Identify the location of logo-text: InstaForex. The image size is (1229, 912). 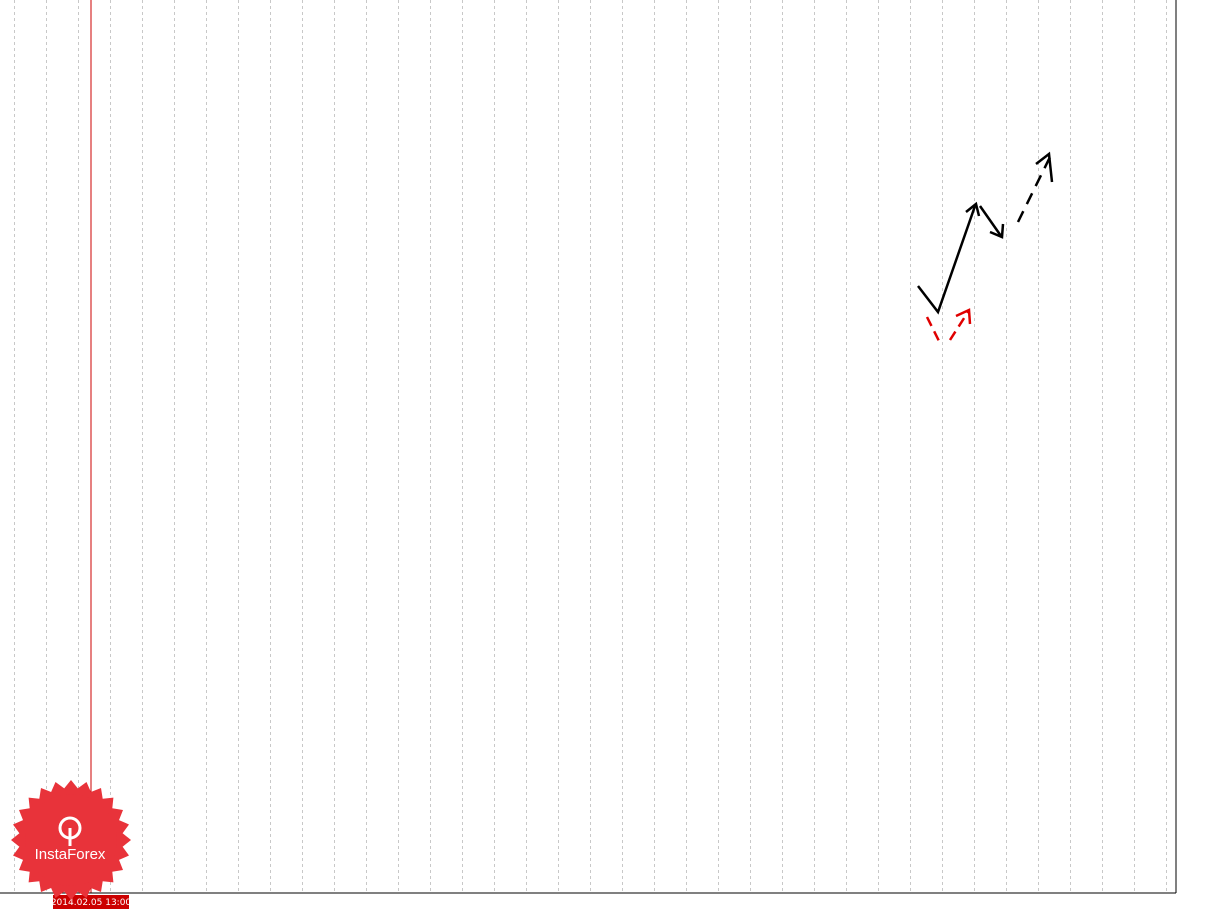
(70, 854).